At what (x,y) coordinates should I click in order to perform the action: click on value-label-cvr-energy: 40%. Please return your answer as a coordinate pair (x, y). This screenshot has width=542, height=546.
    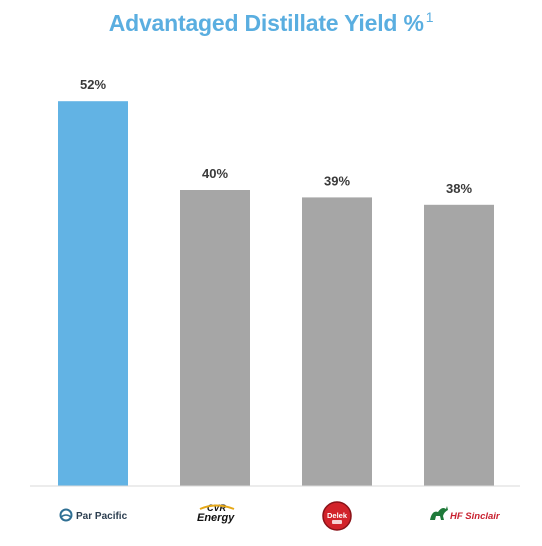
    Looking at the image, I should click on (215, 173).